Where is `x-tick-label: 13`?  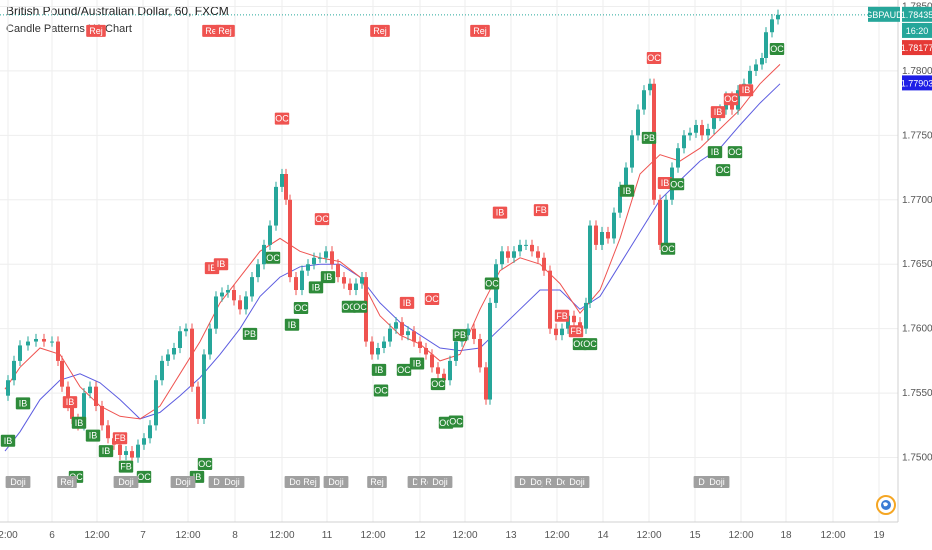
x-tick-label: 13 is located at coordinates (511, 535).